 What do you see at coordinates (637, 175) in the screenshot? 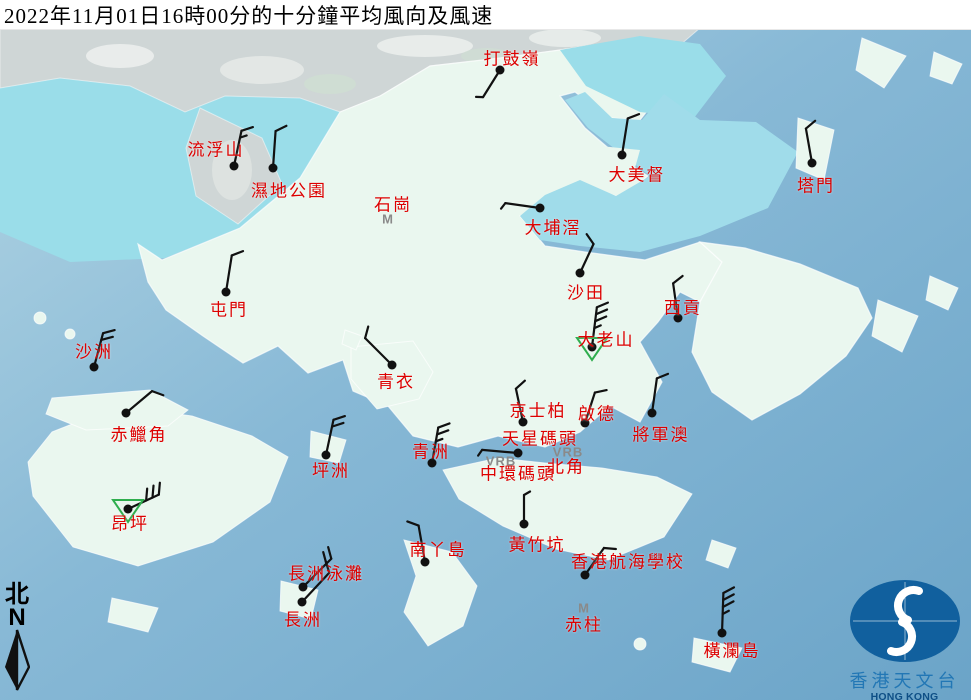
I see `station-label-tai-mei-tuk: 大美督` at bounding box center [637, 175].